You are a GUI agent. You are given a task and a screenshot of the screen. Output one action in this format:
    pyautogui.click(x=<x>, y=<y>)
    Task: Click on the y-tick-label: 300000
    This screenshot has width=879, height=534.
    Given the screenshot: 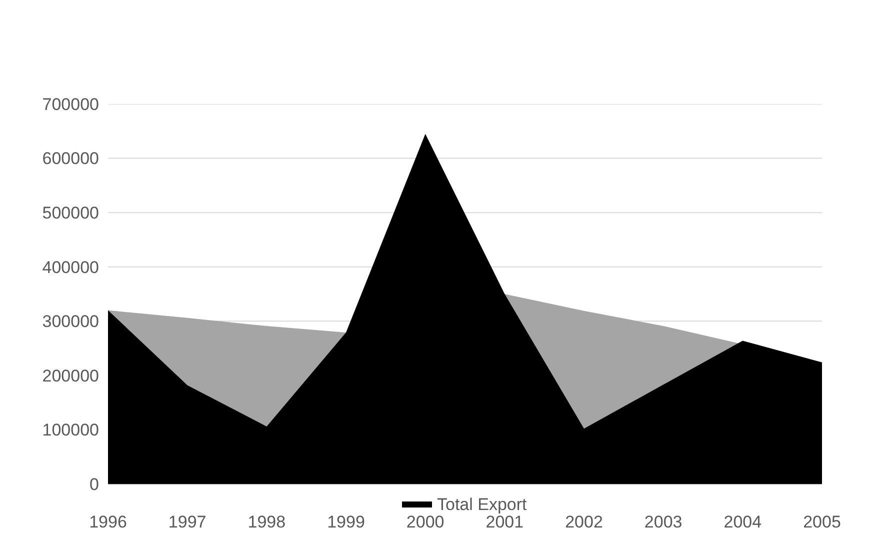 What is the action you would take?
    pyautogui.click(x=70, y=322)
    